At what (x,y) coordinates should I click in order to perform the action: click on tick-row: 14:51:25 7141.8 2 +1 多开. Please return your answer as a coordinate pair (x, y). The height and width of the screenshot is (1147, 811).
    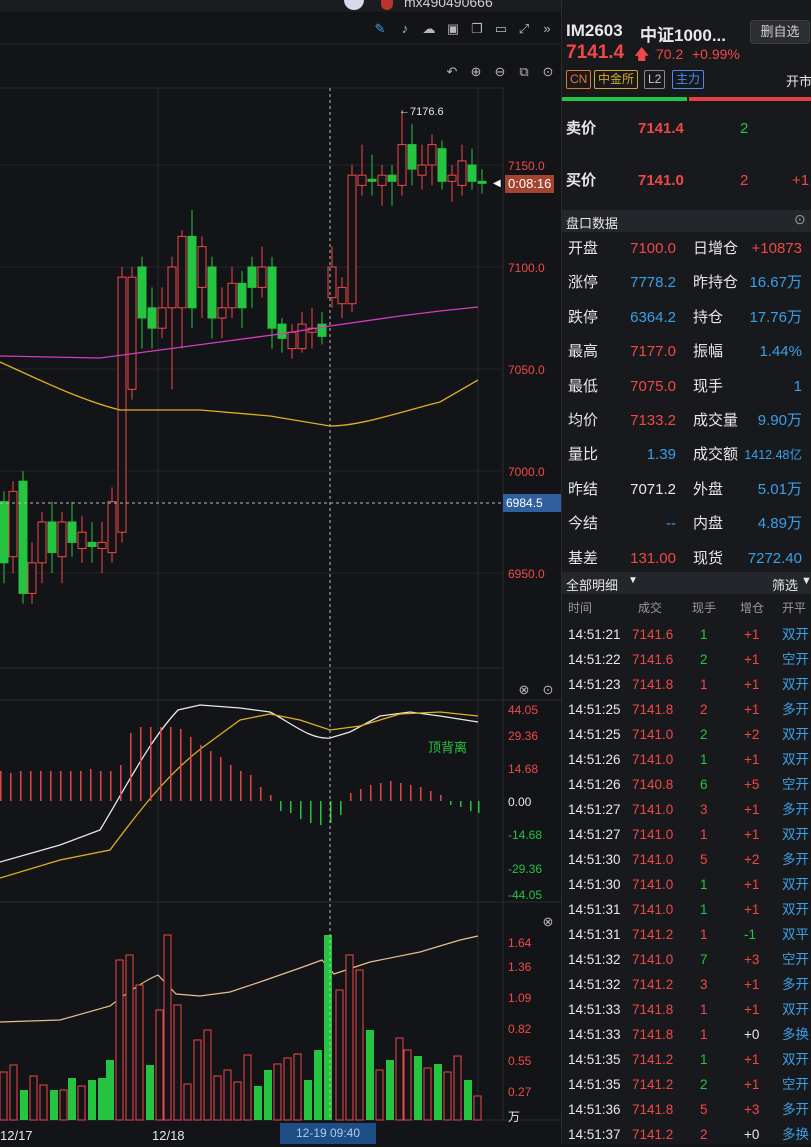
    Looking at the image, I should click on (686, 709).